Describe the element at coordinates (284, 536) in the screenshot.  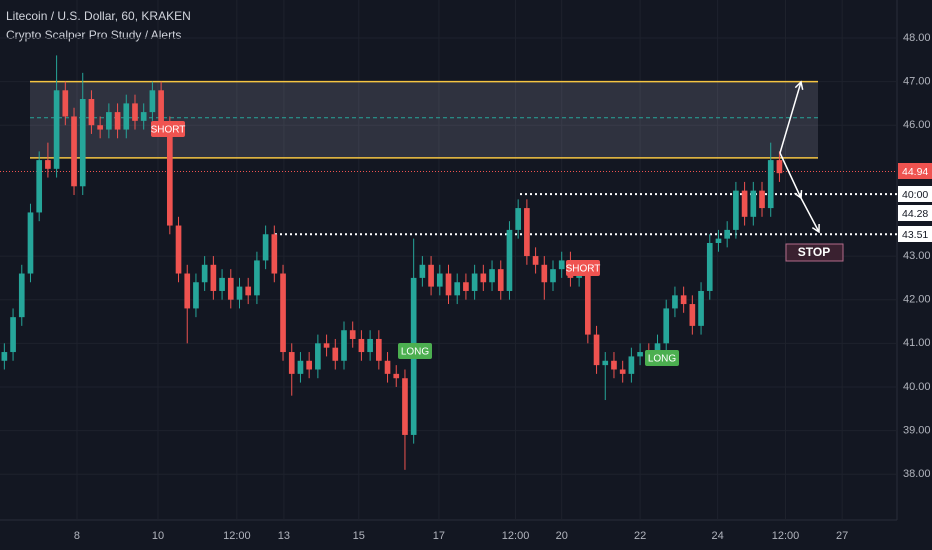
I see `x-tick-label: 13` at that location.